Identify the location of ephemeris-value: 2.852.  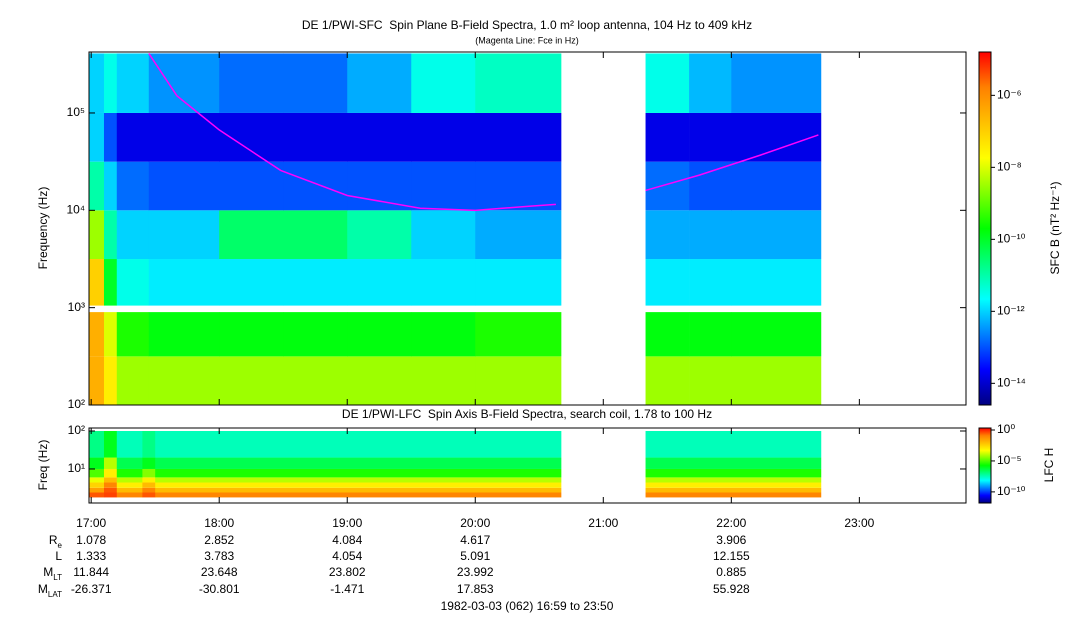
(219, 540).